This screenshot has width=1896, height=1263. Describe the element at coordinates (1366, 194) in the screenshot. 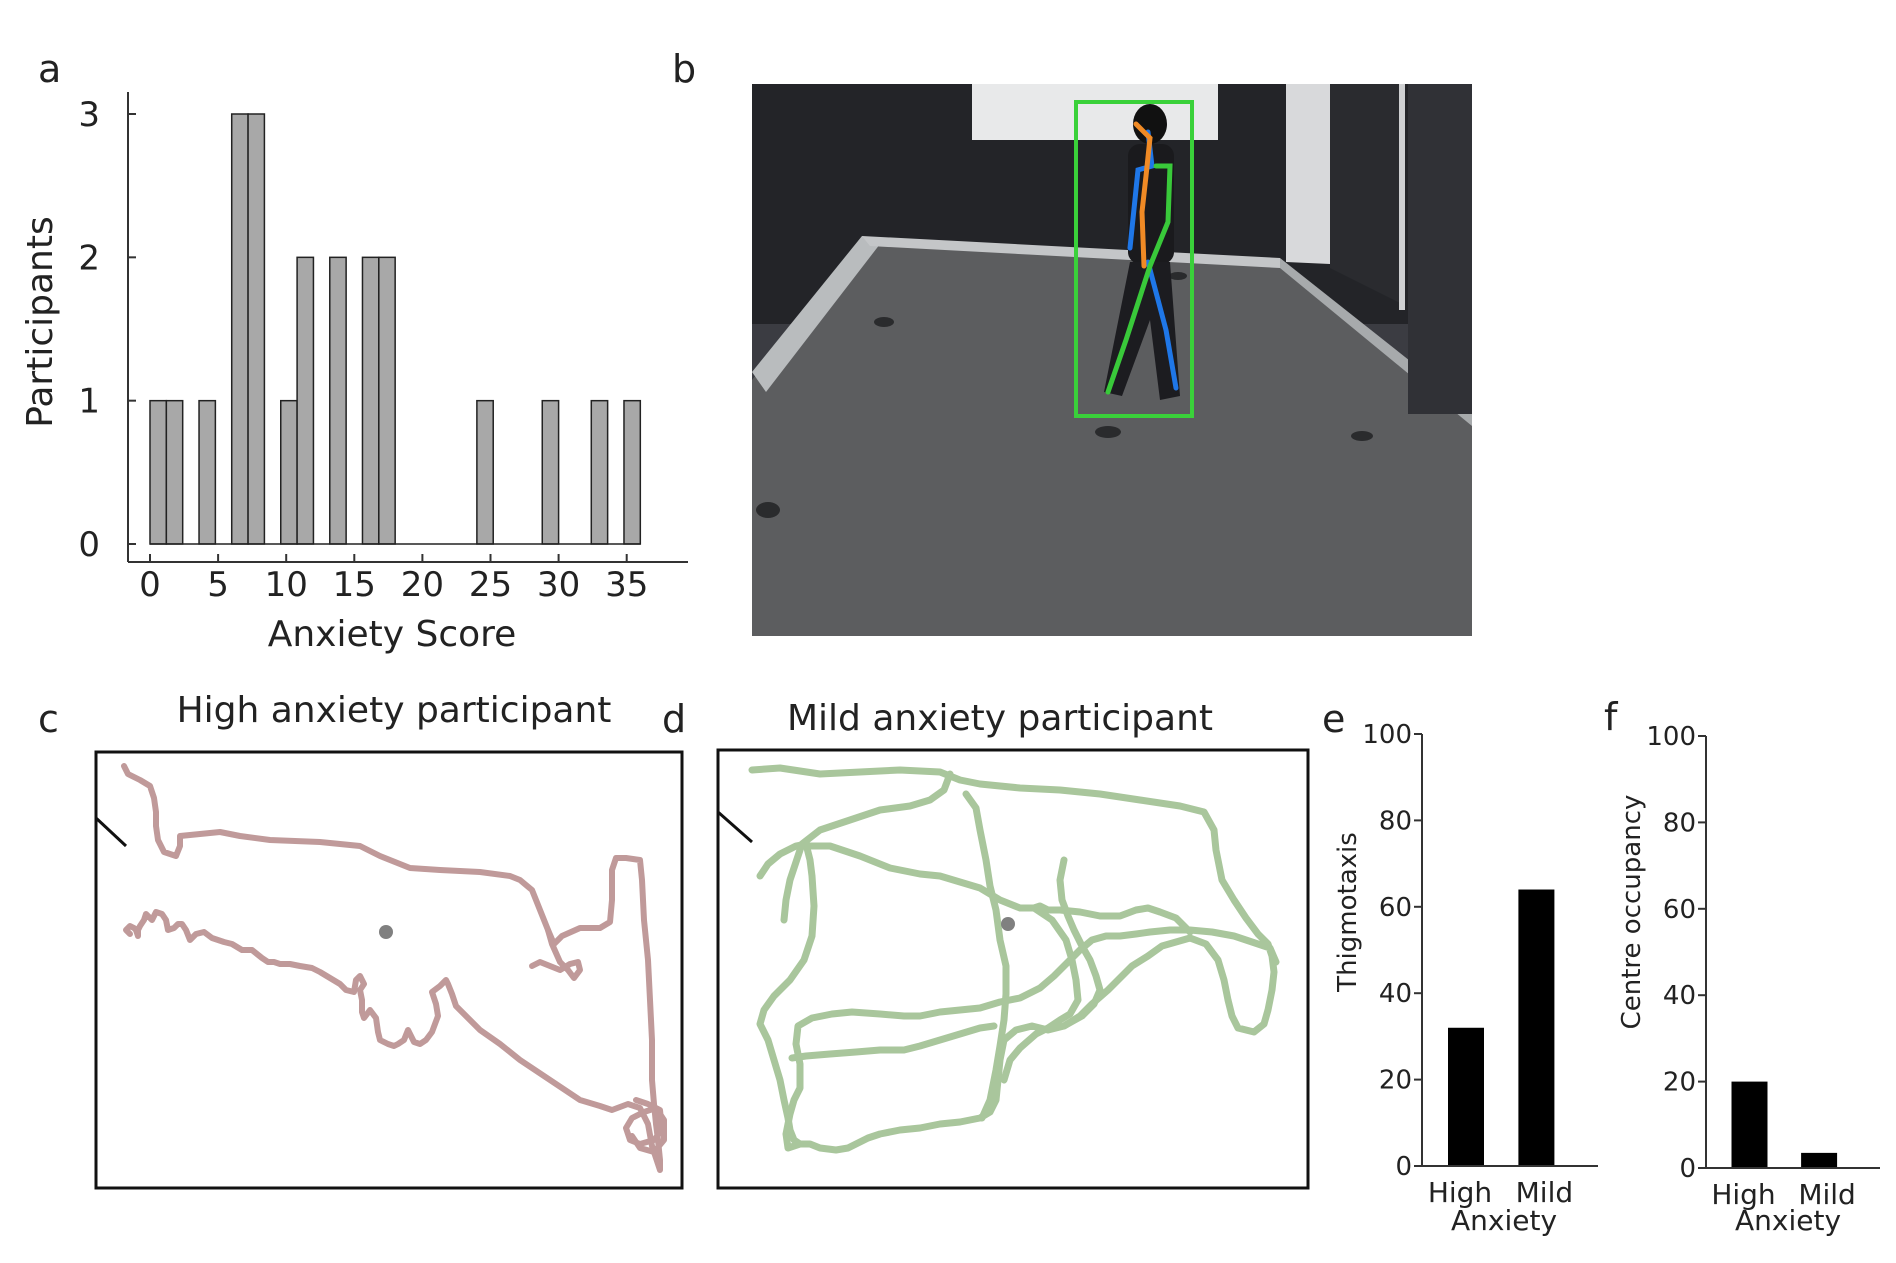

I see `door` at that location.